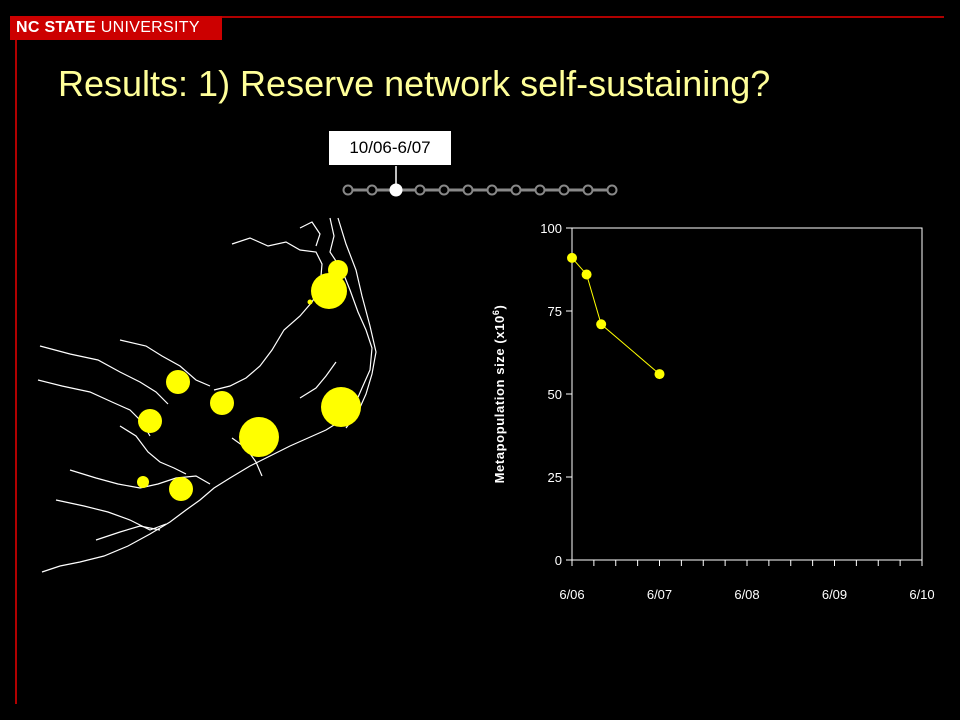  I want to click on y-tick-label: 50, so click(555, 394).